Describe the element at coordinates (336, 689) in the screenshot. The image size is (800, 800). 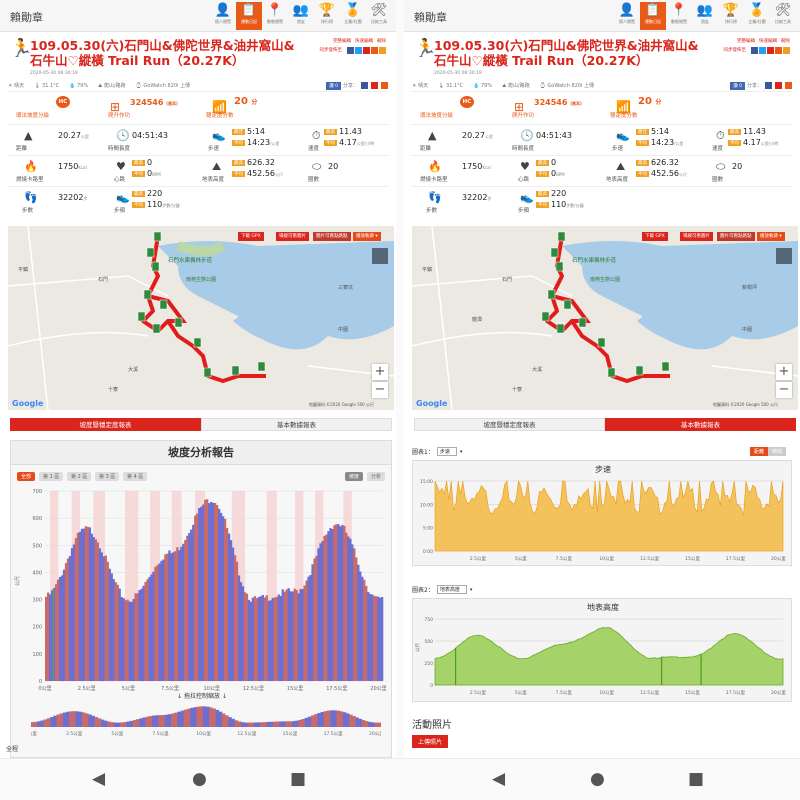
I see `x-tick-7: 17.5公里` at that location.